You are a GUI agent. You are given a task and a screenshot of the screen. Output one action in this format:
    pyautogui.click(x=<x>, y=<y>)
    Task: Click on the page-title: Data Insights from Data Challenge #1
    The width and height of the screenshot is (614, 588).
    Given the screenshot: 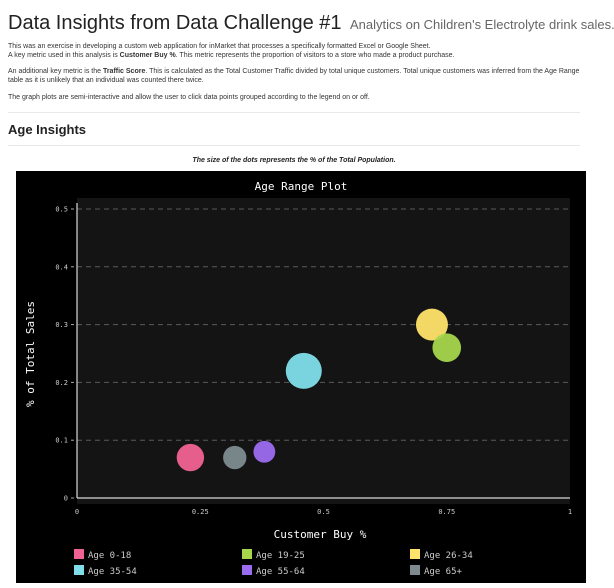 What is the action you would take?
    pyautogui.click(x=175, y=23)
    